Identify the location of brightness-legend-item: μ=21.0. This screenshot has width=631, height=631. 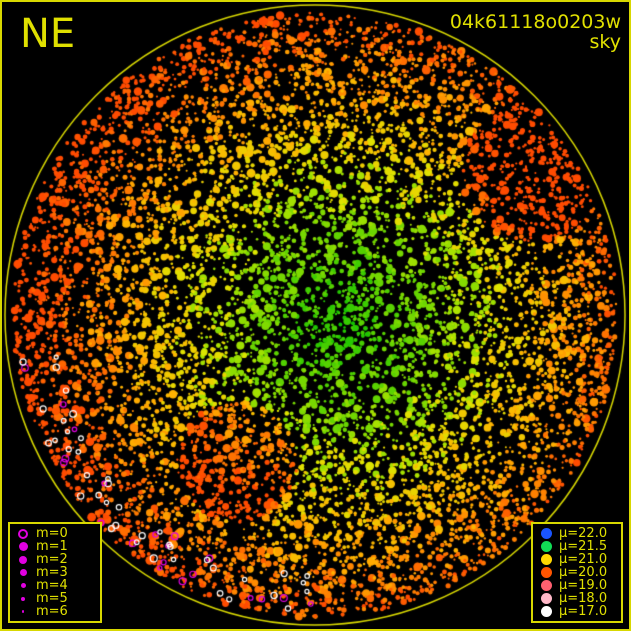
(577, 559).